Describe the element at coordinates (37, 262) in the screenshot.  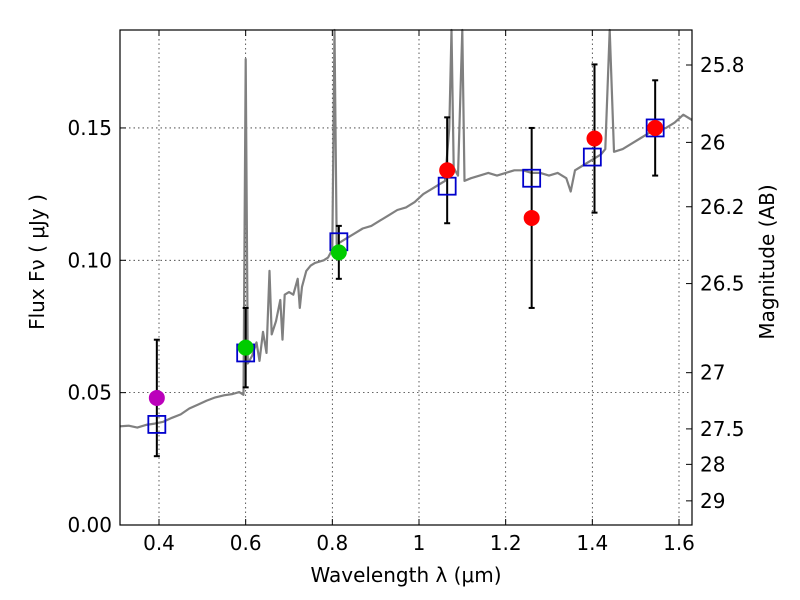
I see `y-axis-title: Flux Fν ( μJy )` at that location.